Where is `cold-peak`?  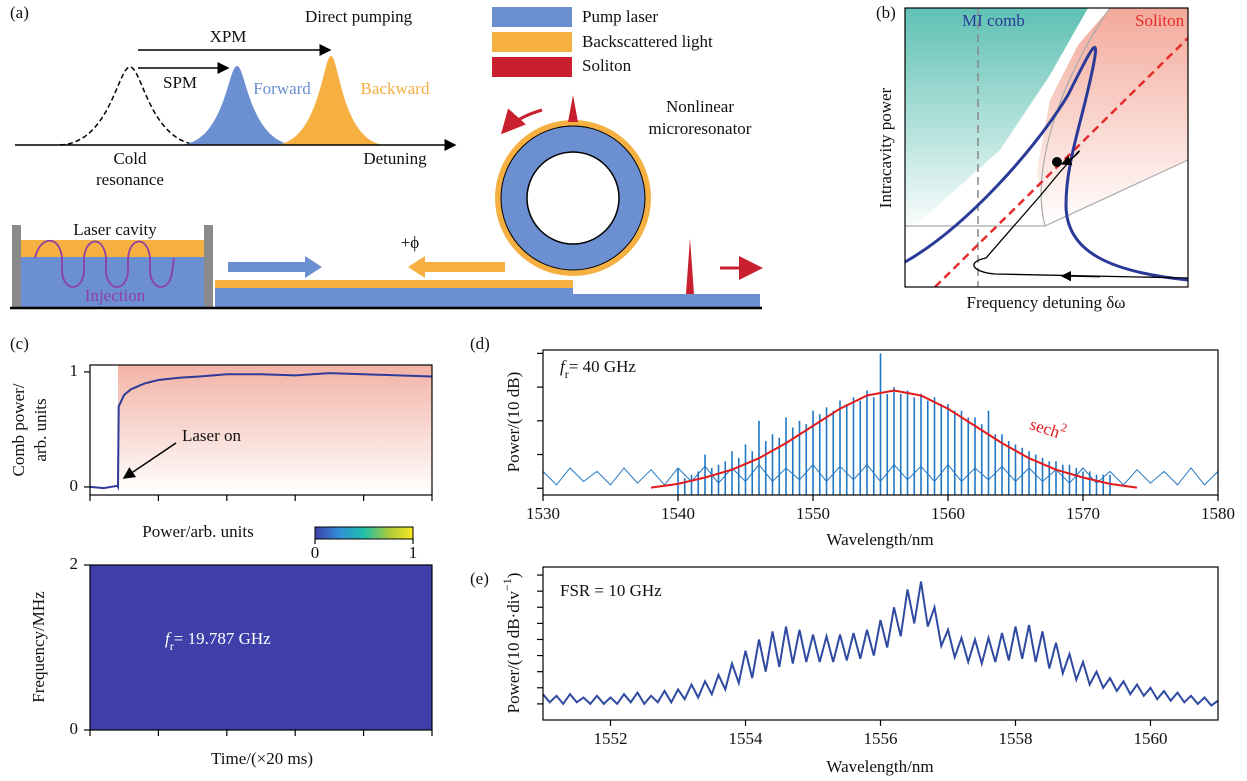
cold-peak is located at coordinates (130, 106).